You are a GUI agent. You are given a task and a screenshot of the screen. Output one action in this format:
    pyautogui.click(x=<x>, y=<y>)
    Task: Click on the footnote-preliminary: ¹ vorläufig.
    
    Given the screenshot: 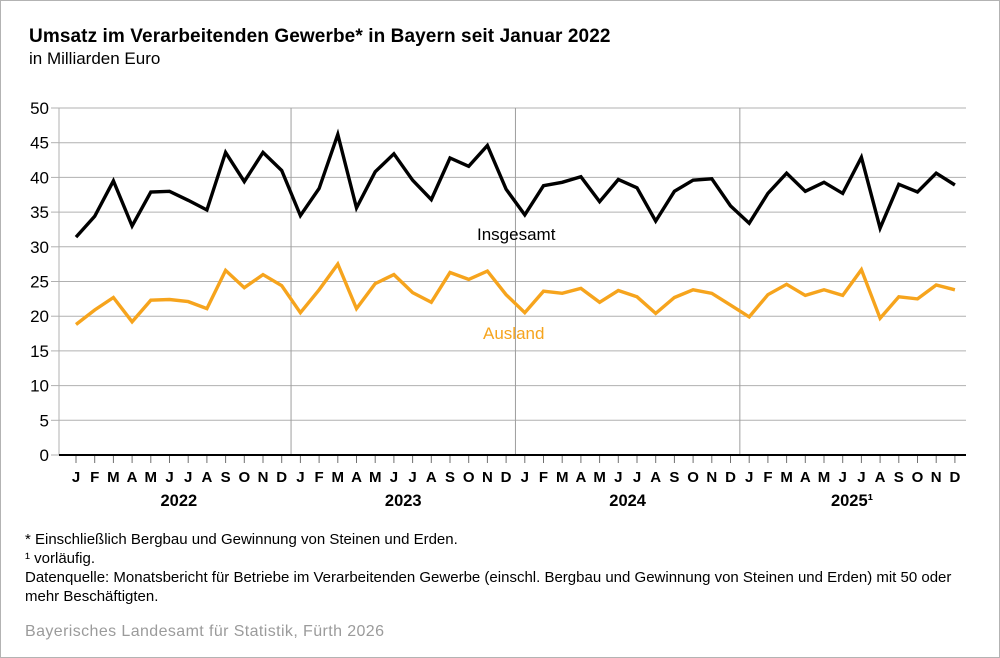 What is the action you would take?
    pyautogui.click(x=60, y=558)
    